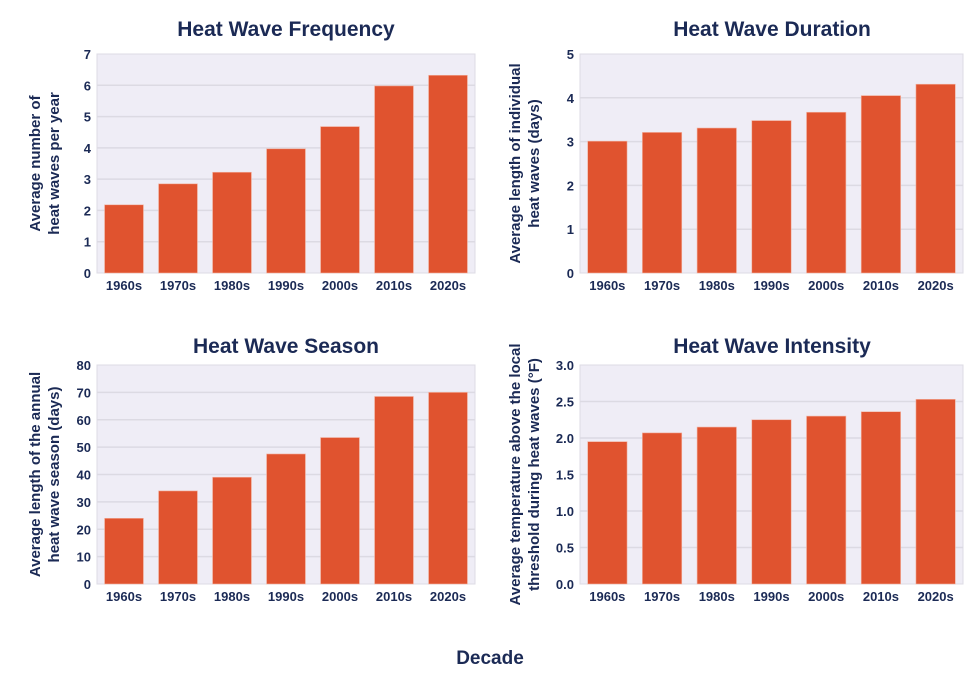  I want to click on y-tick-label: 6, so click(87, 85).